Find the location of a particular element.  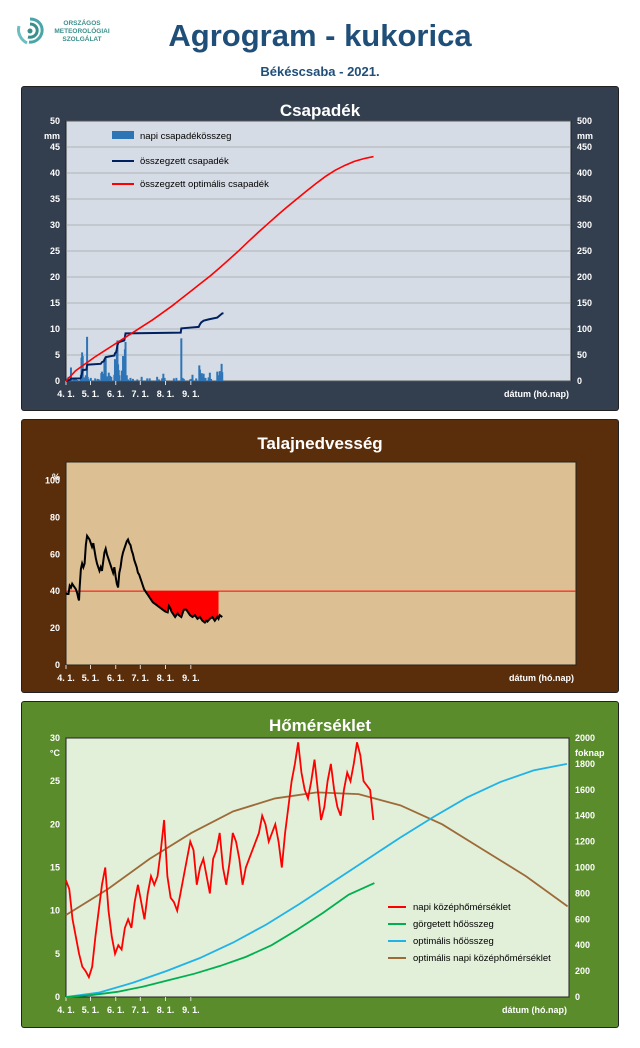

y-tick-label: 100 is located at coordinates (52, 480).